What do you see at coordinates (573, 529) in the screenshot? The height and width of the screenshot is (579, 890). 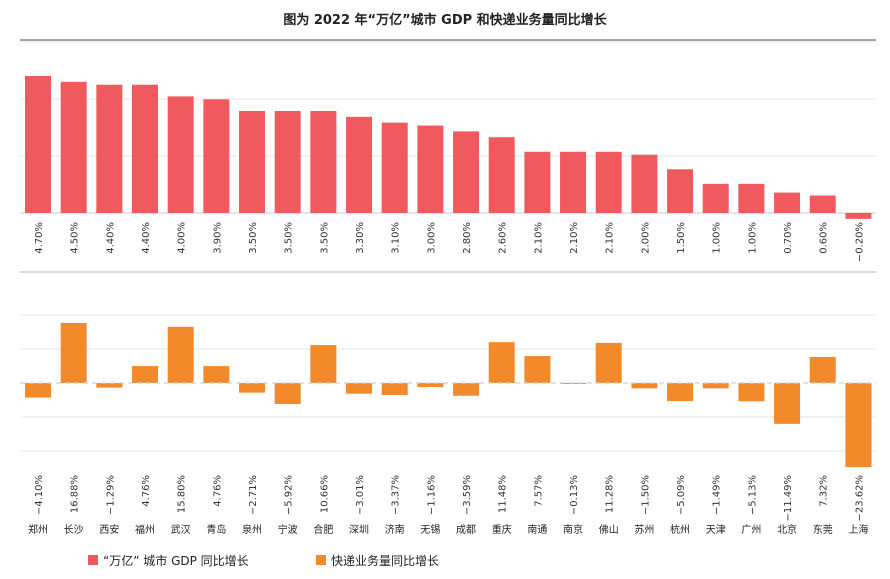 I see `city-label-15: 南京` at bounding box center [573, 529].